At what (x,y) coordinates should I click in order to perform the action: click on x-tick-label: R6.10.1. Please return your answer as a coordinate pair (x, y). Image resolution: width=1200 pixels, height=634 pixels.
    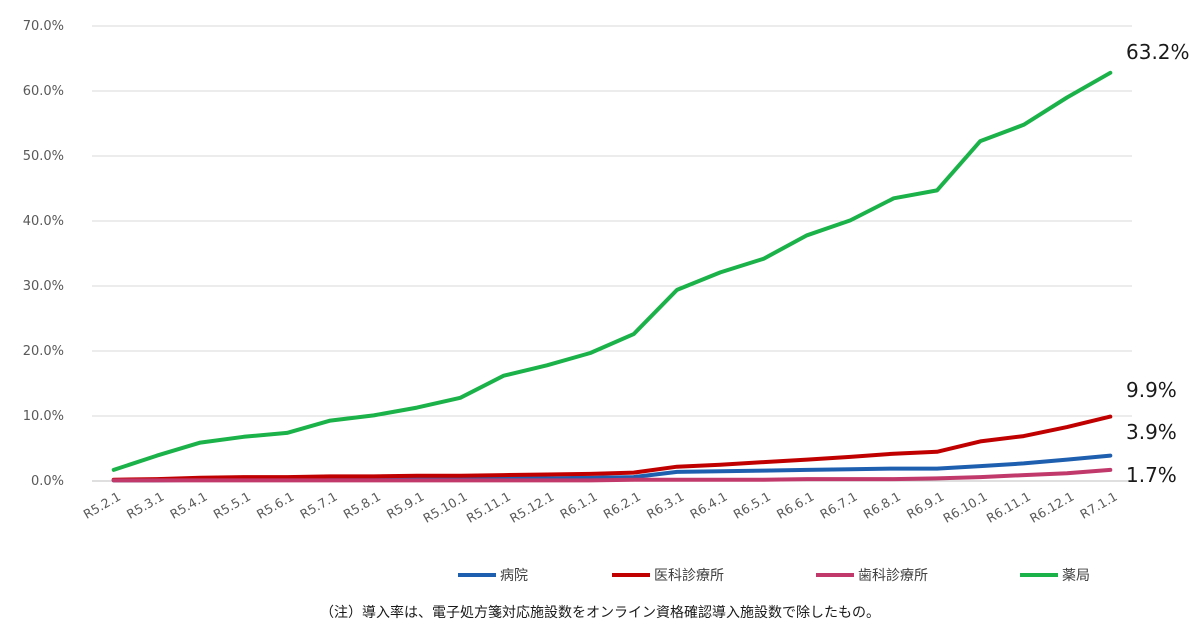
    Looking at the image, I should click on (964, 507).